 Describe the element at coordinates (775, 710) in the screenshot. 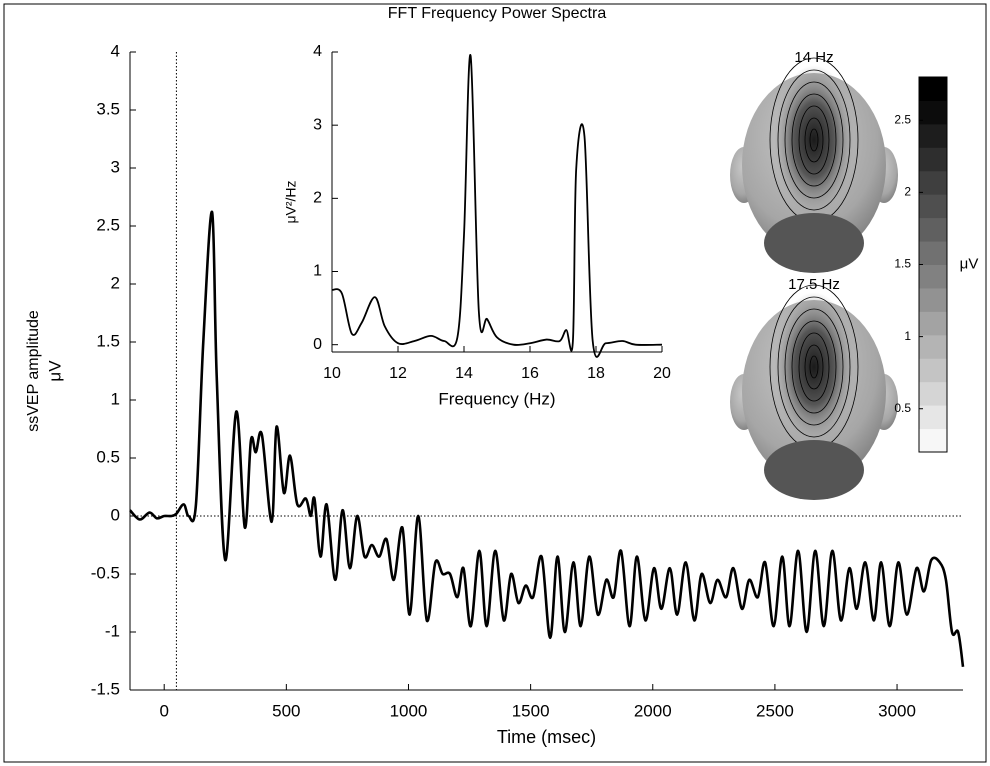

I see `x-tick-label: 2500` at that location.